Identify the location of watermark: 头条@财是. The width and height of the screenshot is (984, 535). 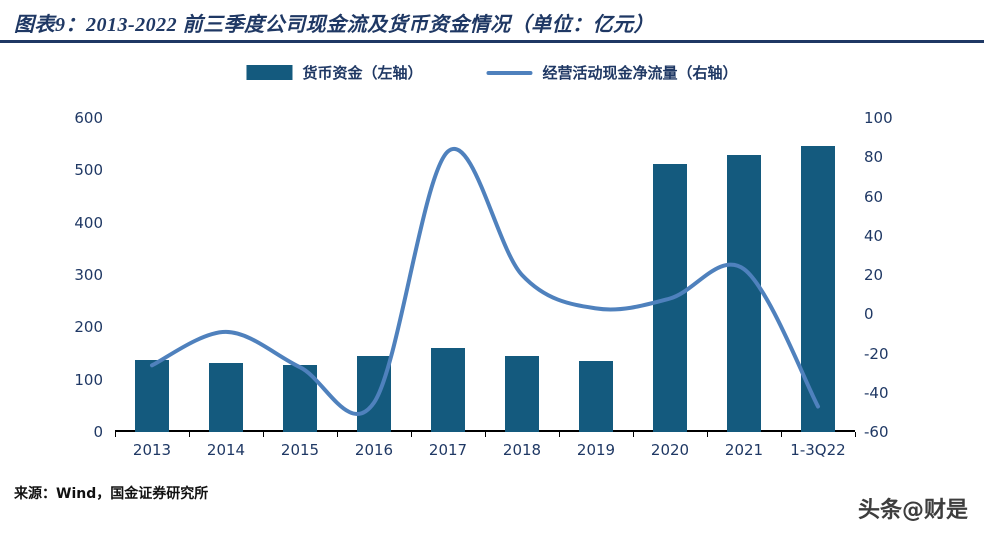
(912, 510).